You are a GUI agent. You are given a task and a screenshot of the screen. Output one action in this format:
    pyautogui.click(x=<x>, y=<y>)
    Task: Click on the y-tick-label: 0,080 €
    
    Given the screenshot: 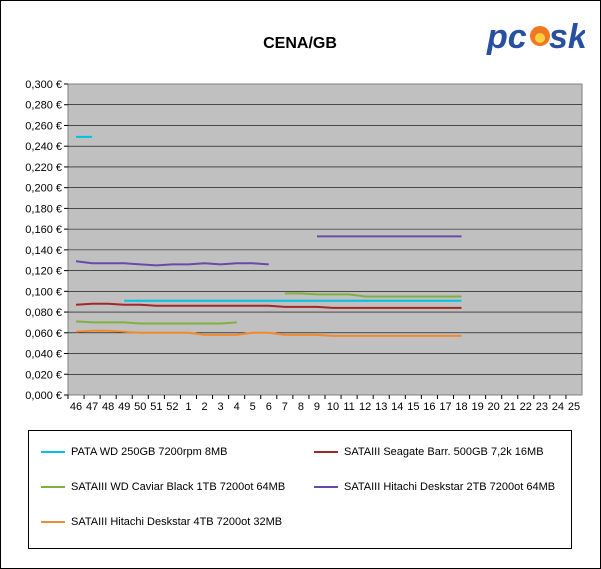 What is the action you would take?
    pyautogui.click(x=43, y=313)
    